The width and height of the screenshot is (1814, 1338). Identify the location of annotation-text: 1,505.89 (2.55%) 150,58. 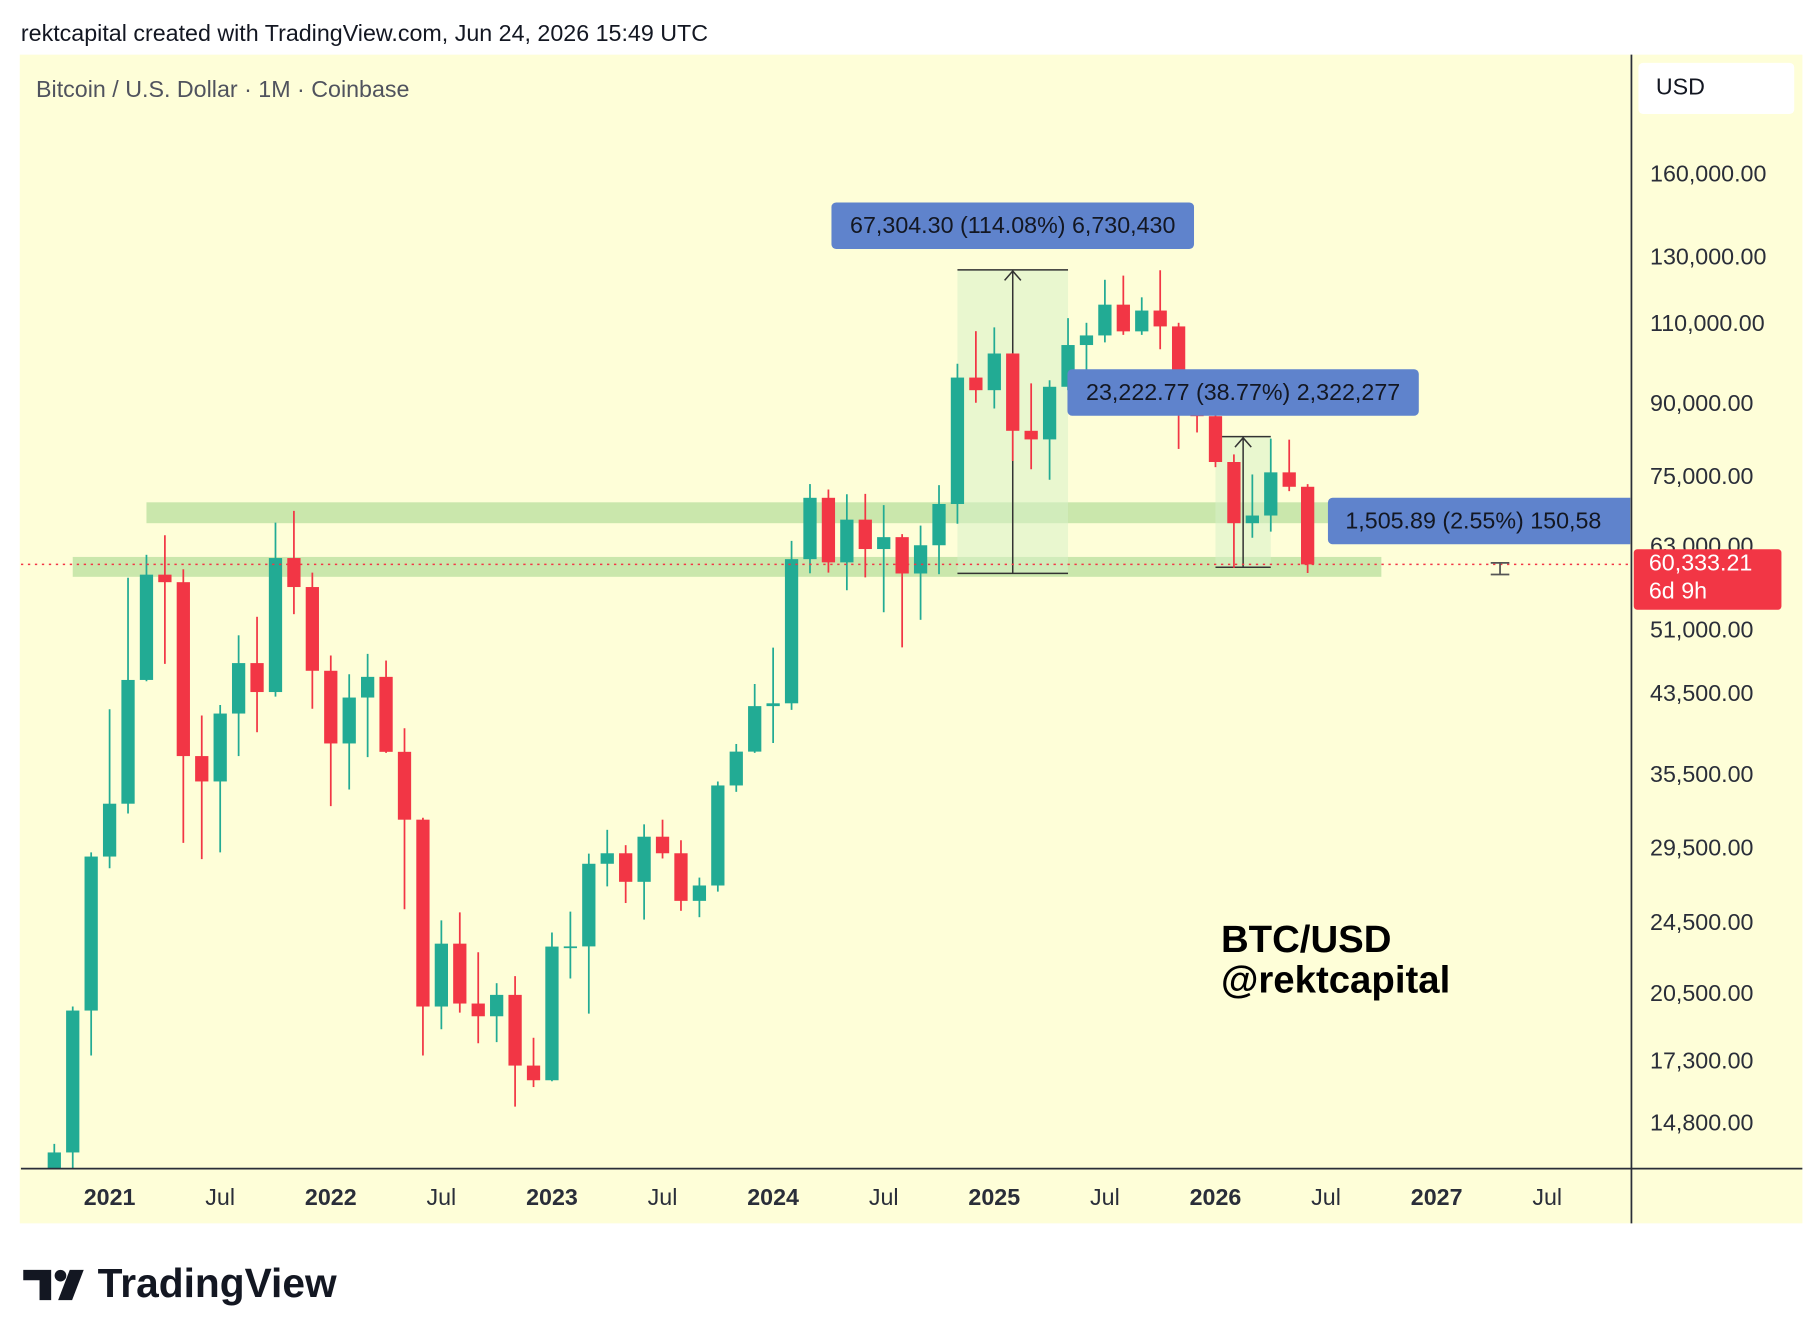
(1473, 520).